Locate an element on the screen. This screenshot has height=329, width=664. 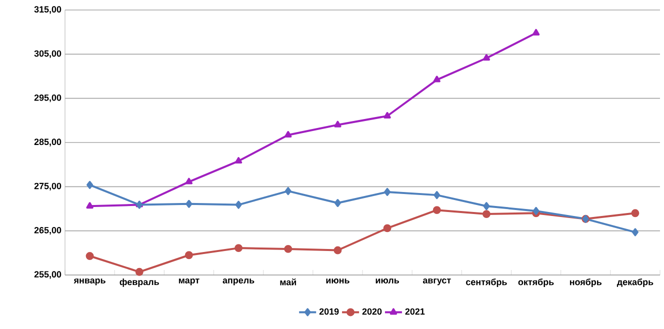
x-tick-label: октябрь is located at coordinates (536, 282).